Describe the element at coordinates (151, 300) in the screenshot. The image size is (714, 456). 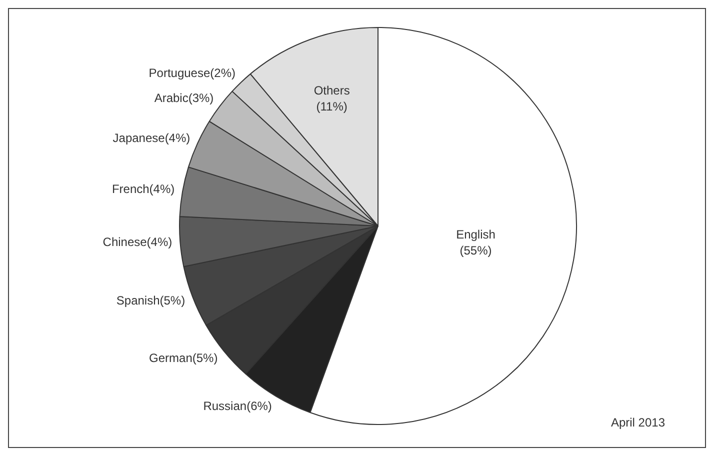
I see `slice-label: Spanish(5%)` at that location.